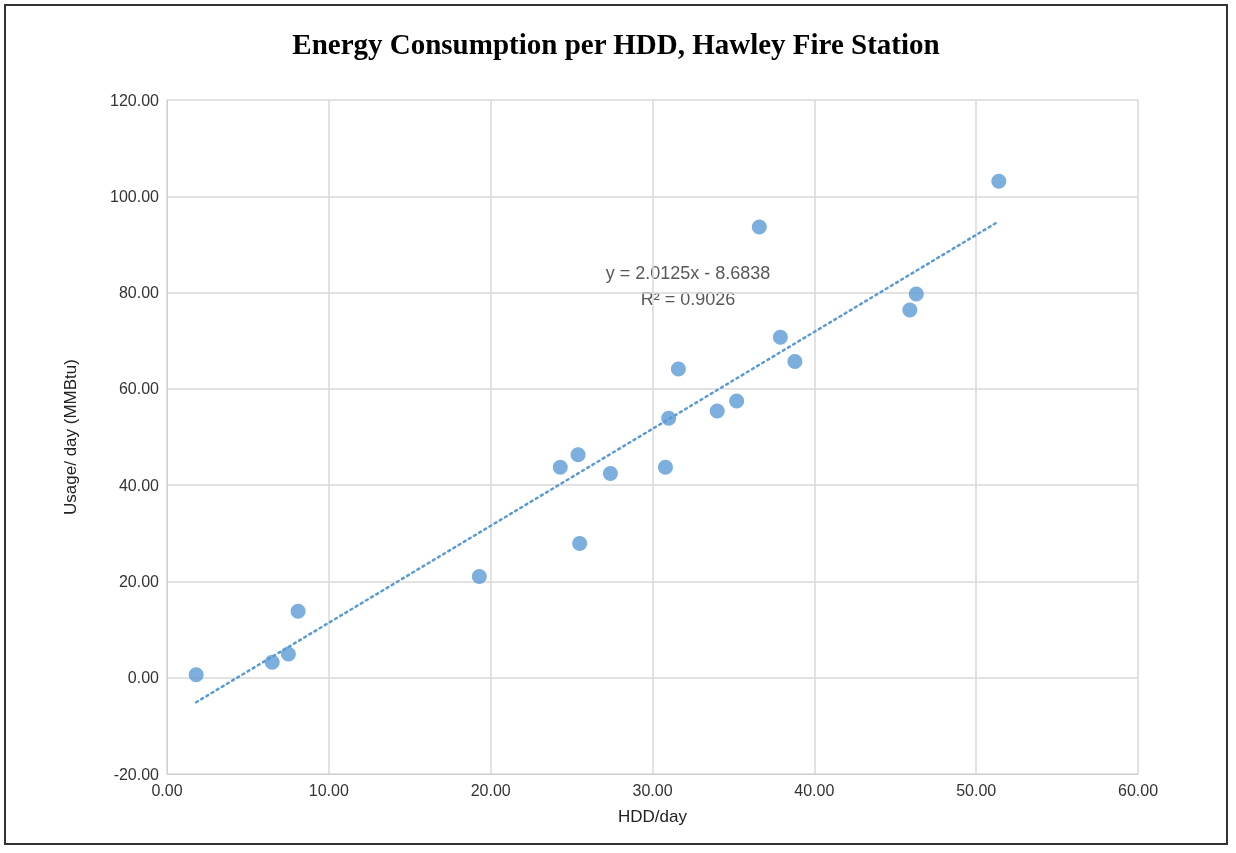 The width and height of the screenshot is (1236, 853). Describe the element at coordinates (688, 273) in the screenshot. I see `annotation: y = 2.0125x - 8.6838` at that location.